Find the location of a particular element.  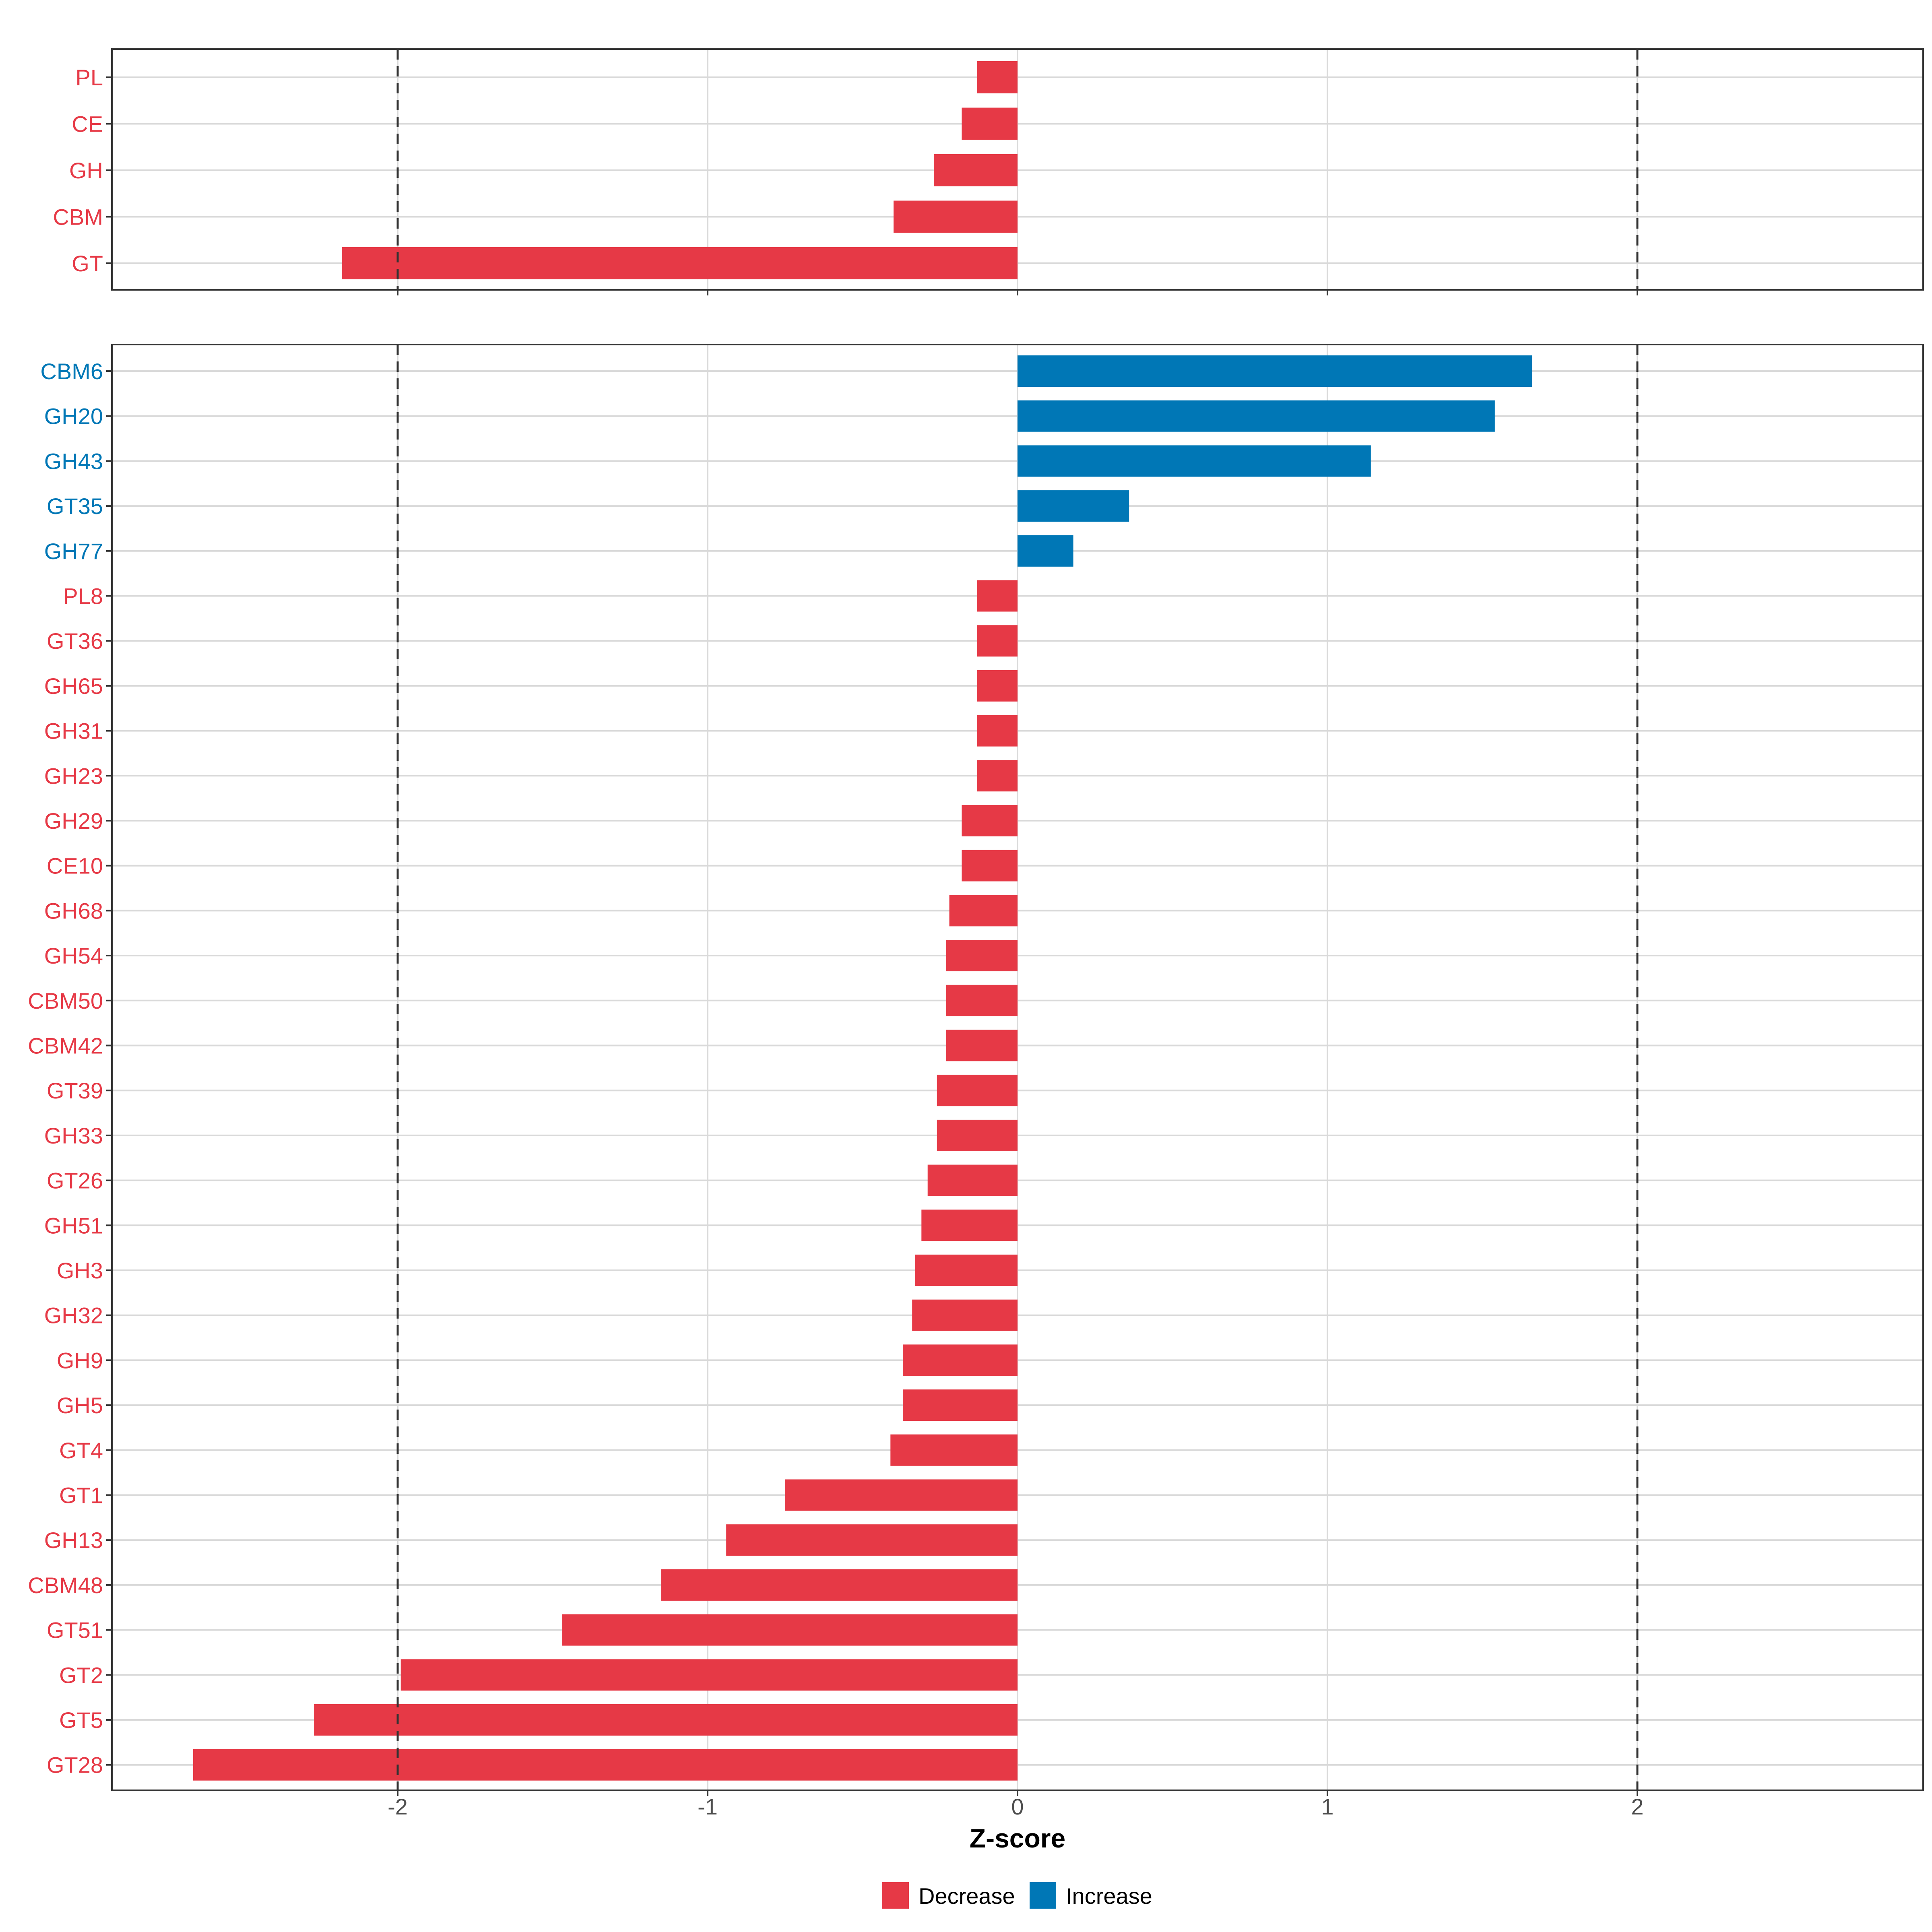

bar-gh54 is located at coordinates (982, 956).